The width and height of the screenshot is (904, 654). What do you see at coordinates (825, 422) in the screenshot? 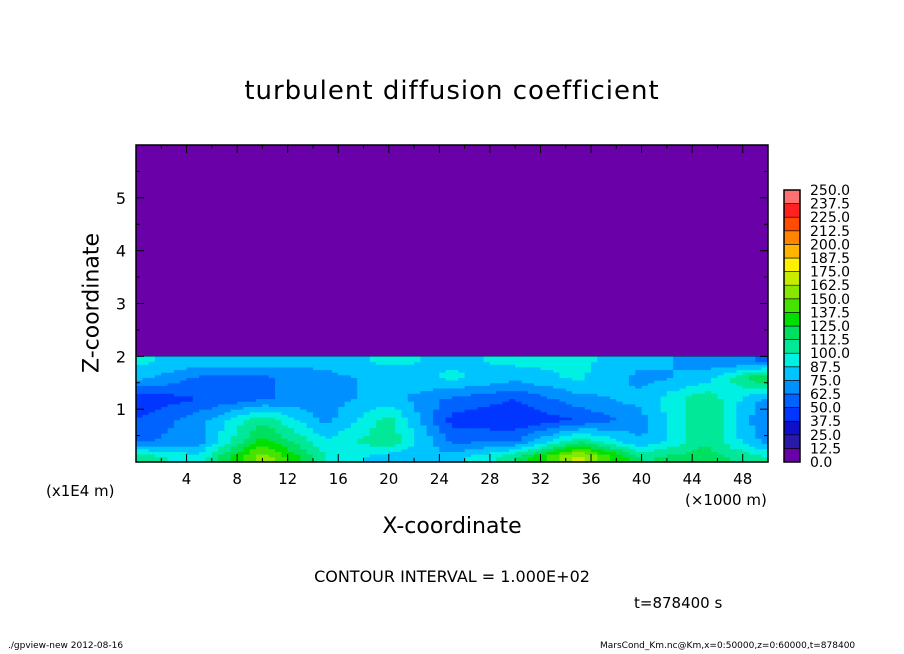
I see `colorbar-label: 37.5` at bounding box center [825, 422].